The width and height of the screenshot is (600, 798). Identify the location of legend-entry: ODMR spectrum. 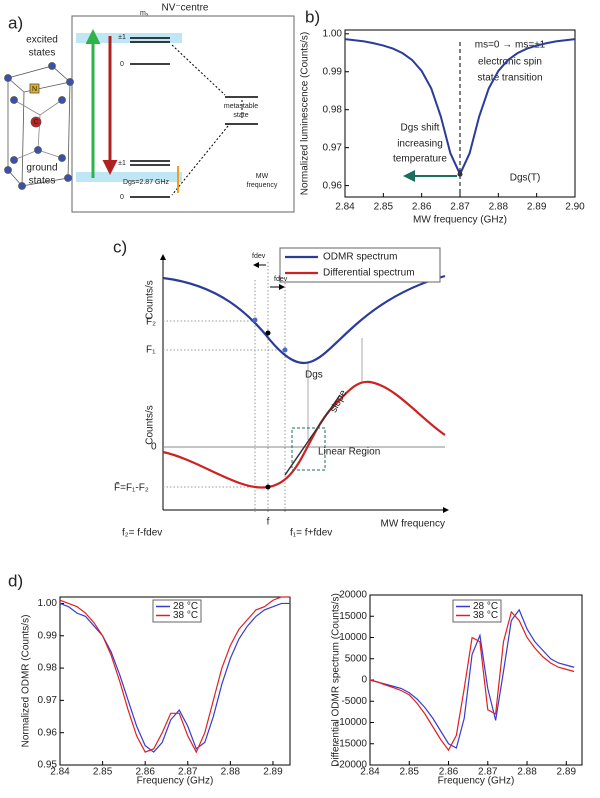
(360, 257).